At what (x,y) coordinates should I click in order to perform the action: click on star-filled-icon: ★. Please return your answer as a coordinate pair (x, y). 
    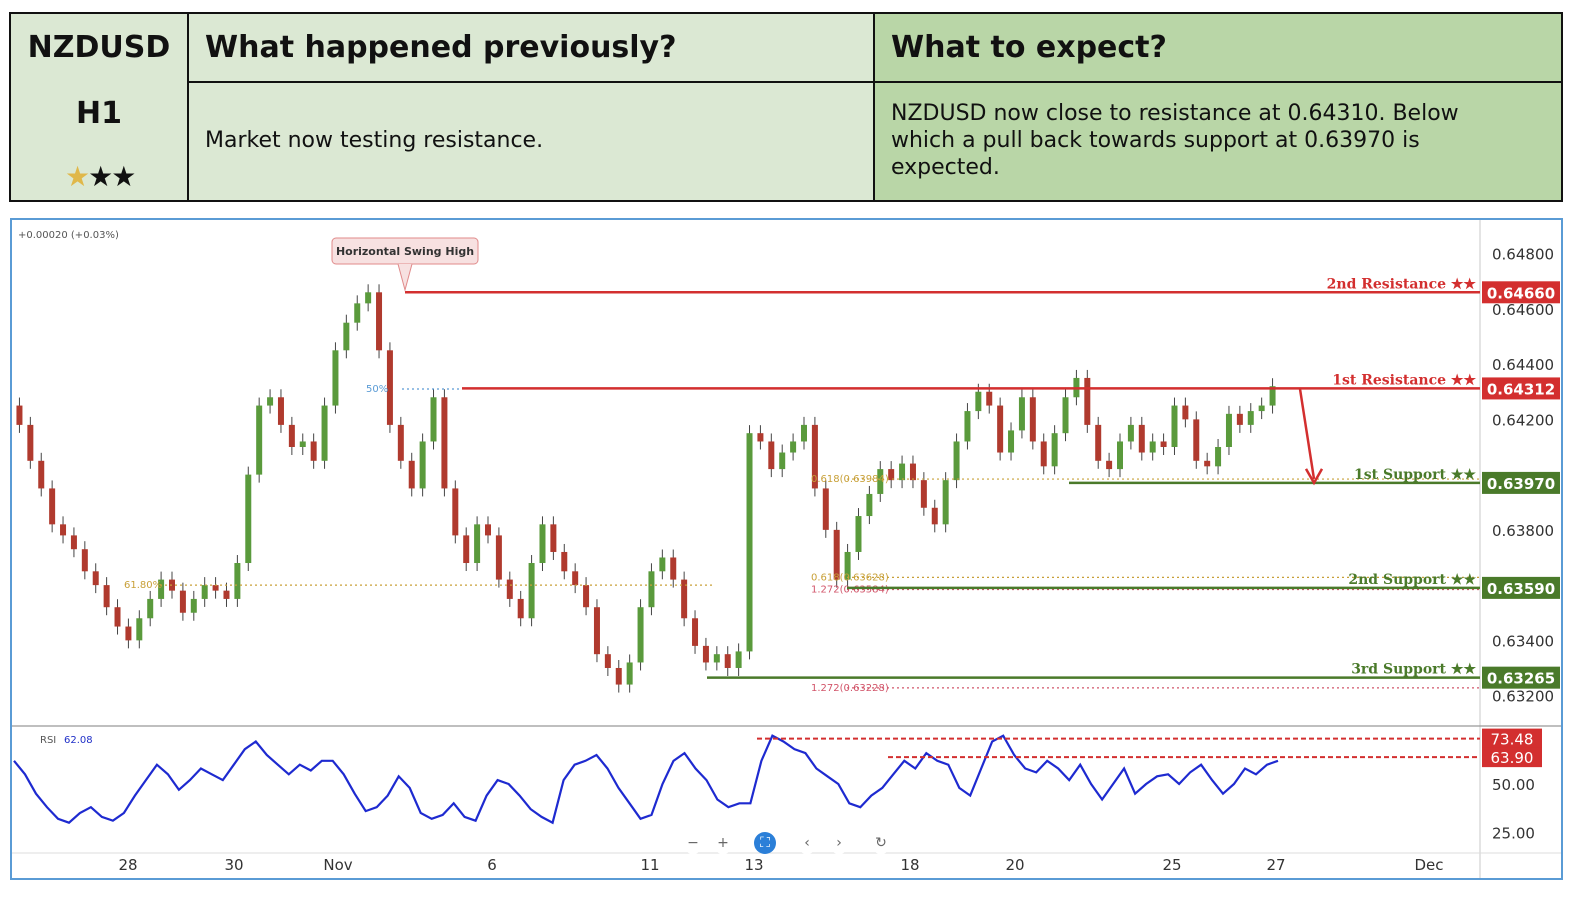
    Looking at the image, I should click on (77, 176).